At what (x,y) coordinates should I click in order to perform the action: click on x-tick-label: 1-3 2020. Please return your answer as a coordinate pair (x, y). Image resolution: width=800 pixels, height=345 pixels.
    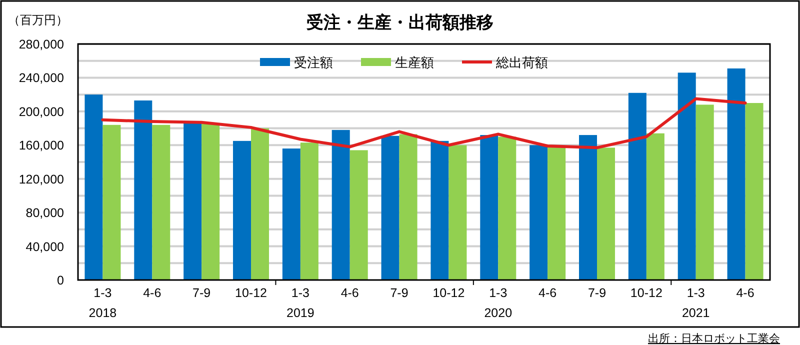
    Looking at the image, I should click on (498, 303).